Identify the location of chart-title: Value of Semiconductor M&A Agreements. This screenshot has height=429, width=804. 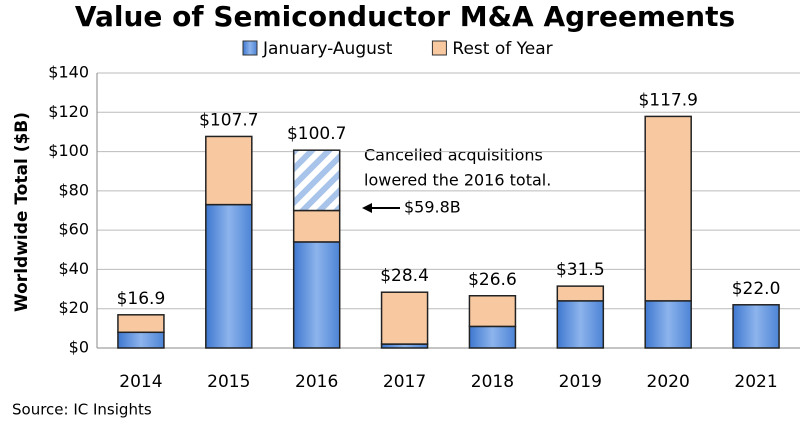
(405, 16).